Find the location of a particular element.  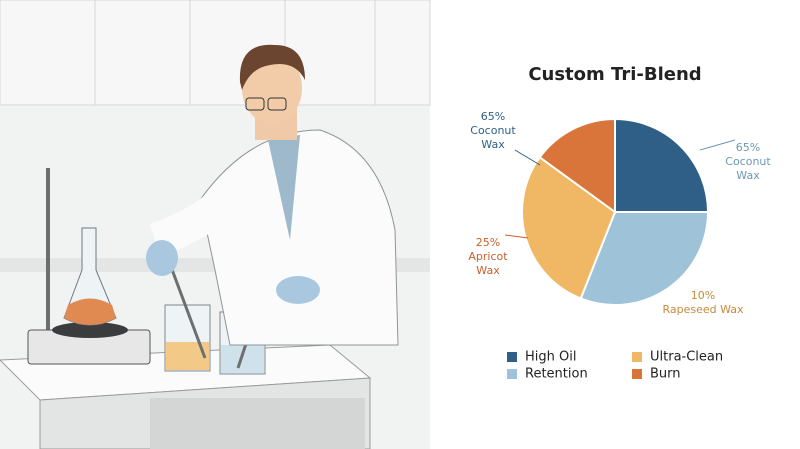

legend-label: Burn is located at coordinates (665, 374).